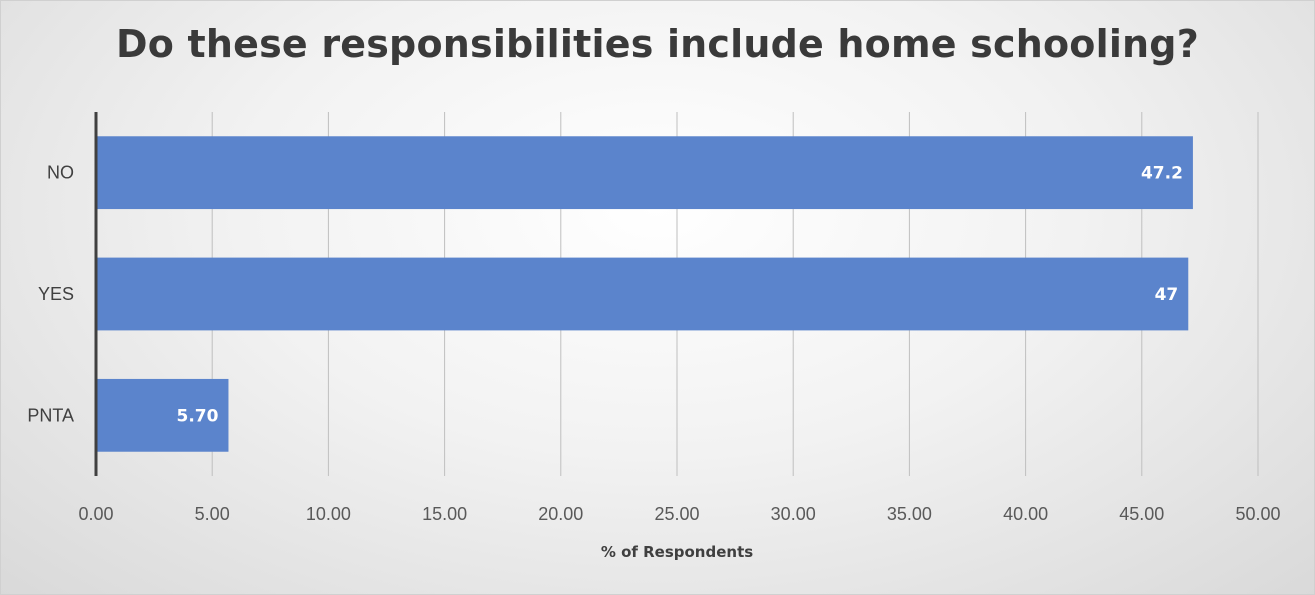 This screenshot has width=1315, height=595. What do you see at coordinates (560, 514) in the screenshot?
I see `x-tick-label: 20.00` at bounding box center [560, 514].